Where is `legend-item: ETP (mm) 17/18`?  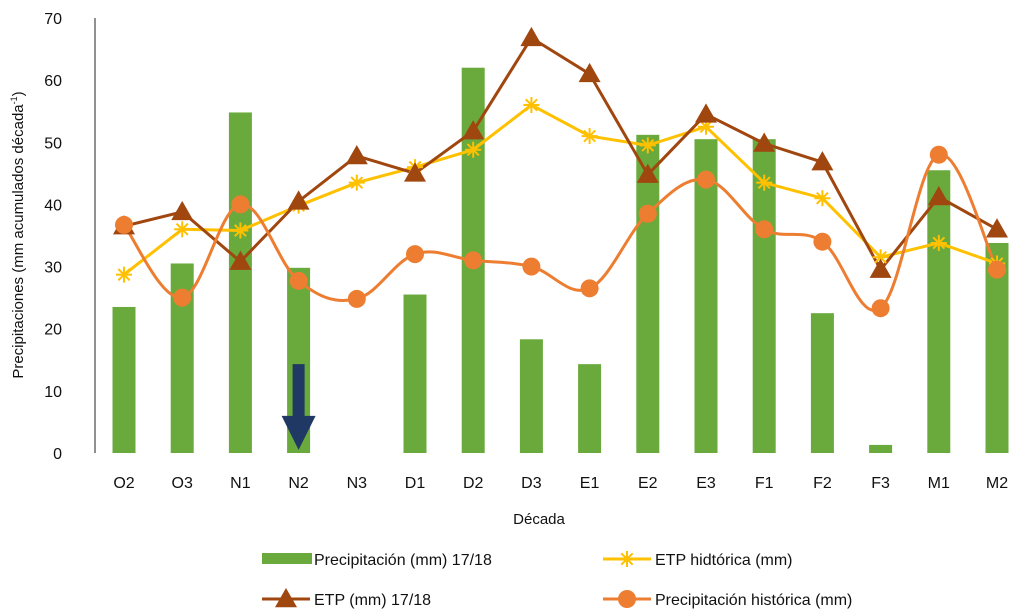 legend-item: ETP (mm) 17/18 is located at coordinates (346, 598).